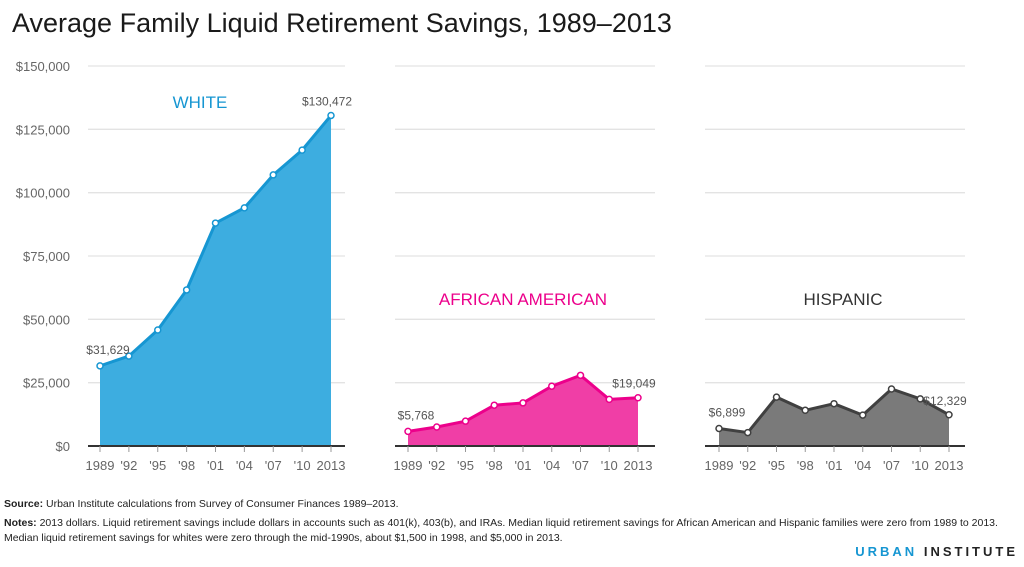  Describe the element at coordinates (108, 350) in the screenshot. I see `first-value-label: $31,629` at that location.